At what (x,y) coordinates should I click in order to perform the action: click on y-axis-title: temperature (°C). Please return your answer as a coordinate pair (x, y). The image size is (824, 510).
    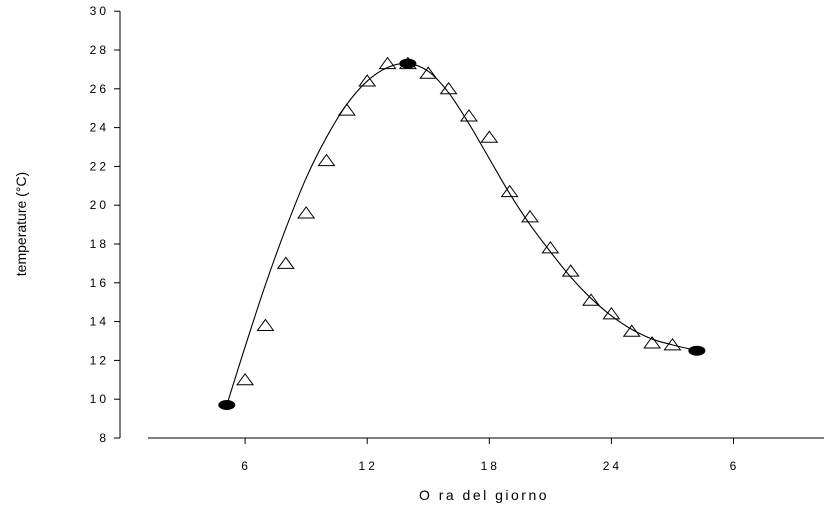
    Looking at the image, I should click on (21, 224).